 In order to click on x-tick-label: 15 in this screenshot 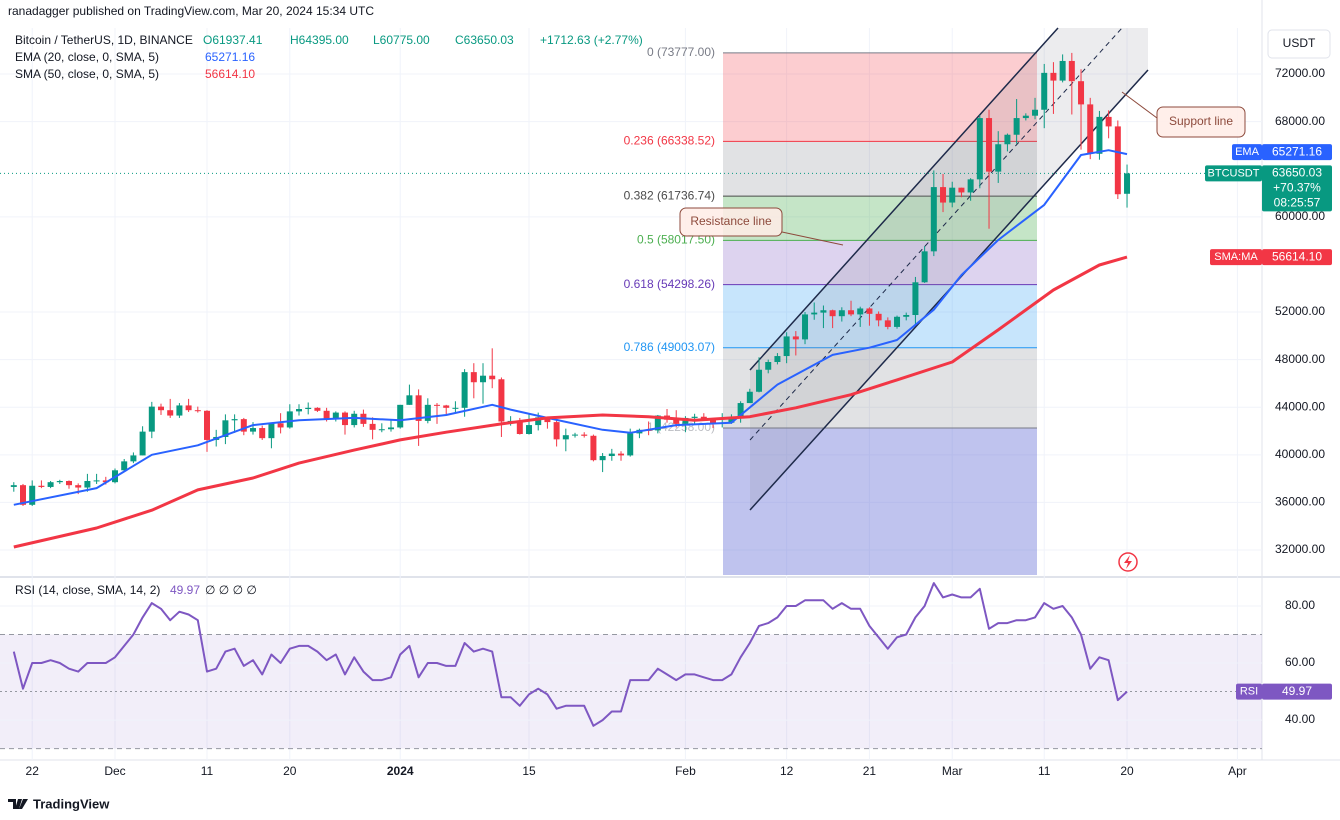, I will do `click(529, 771)`.